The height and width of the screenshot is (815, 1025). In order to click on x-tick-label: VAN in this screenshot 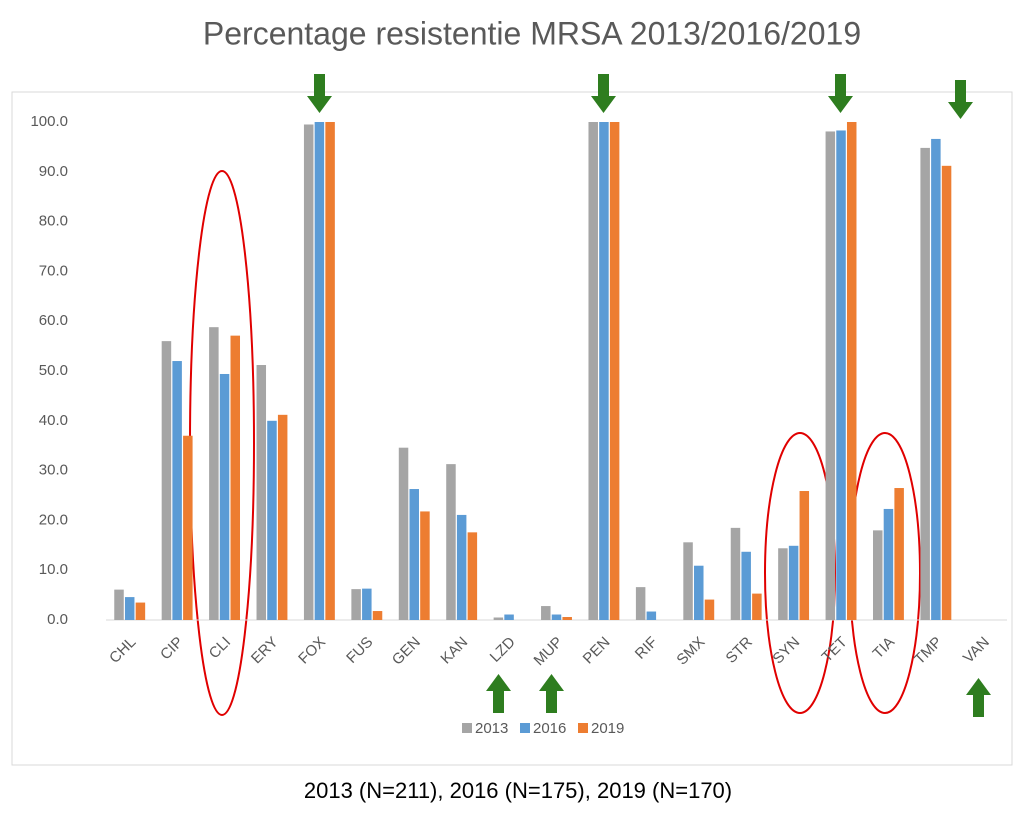, I will do `click(976, 650)`.